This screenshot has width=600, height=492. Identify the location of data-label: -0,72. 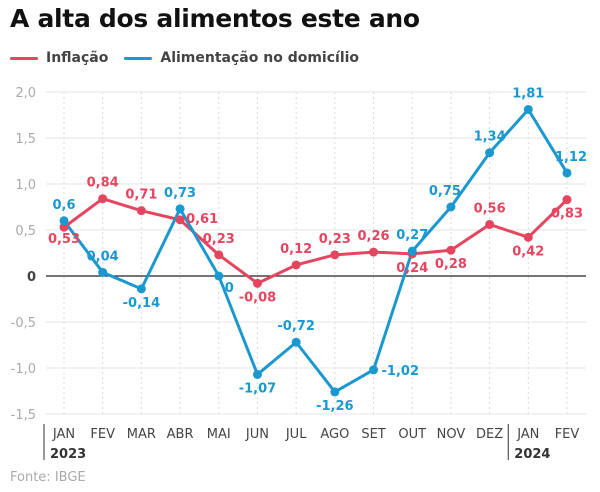
(295, 326).